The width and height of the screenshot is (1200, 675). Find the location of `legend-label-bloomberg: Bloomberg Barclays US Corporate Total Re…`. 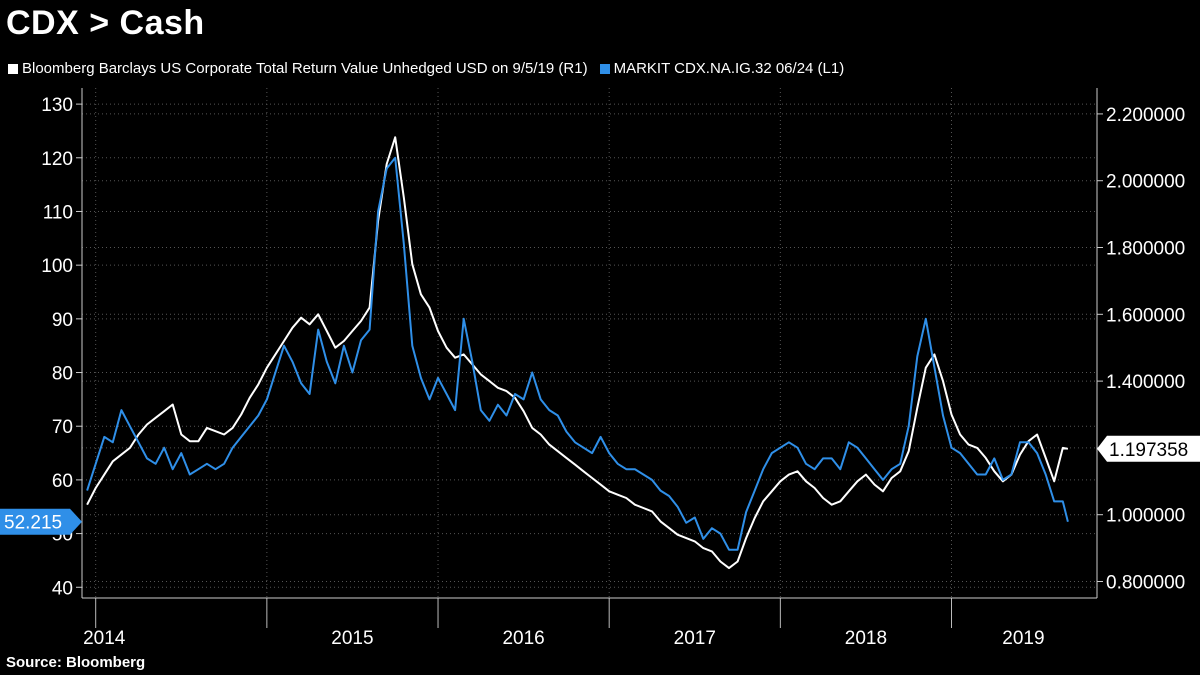

legend-label-bloomberg: Bloomberg Barclays US Corporate Total Re… is located at coordinates (305, 68).